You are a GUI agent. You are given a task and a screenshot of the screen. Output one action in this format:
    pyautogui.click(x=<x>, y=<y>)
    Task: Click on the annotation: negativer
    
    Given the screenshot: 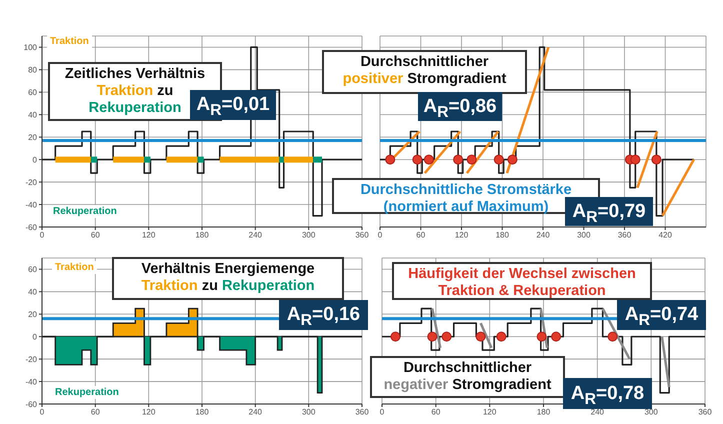 What is the action you would take?
    pyautogui.click(x=416, y=385)
    